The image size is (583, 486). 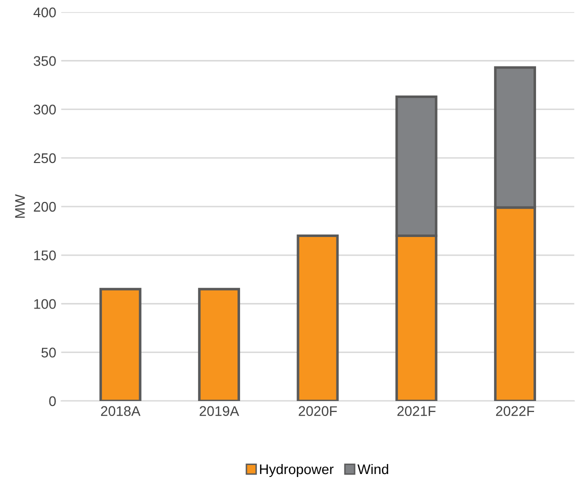 I want to click on y-tick-label: 400, so click(x=45, y=12).